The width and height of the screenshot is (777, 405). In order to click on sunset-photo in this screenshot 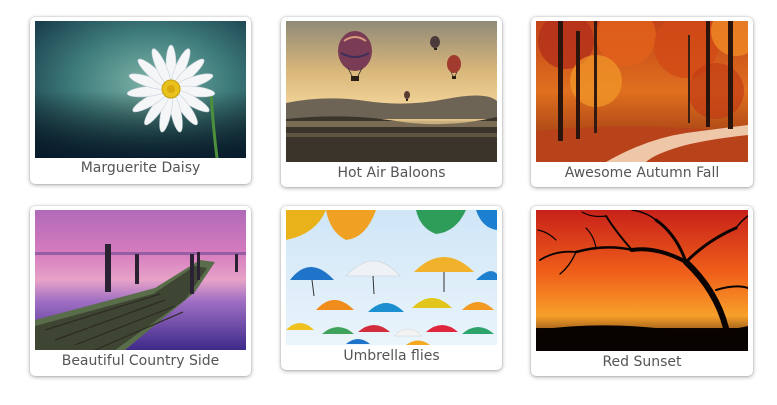, I will do `click(642, 280)`.